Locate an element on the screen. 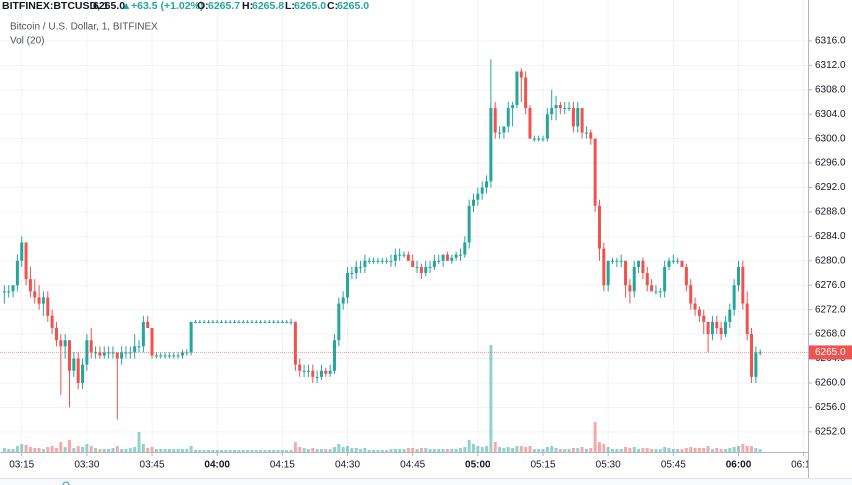 The image size is (852, 485). y-tick-label: 6272.0 is located at coordinates (830, 309).